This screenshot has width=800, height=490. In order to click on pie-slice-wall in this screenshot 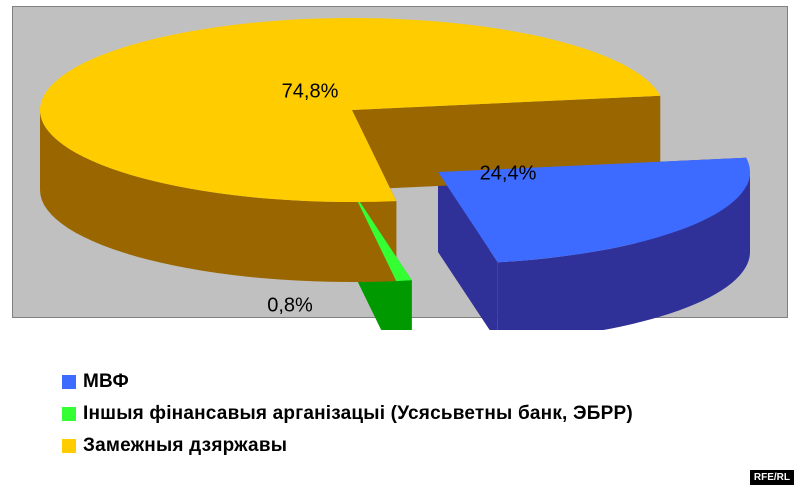, I will do `click(623, 251)`.